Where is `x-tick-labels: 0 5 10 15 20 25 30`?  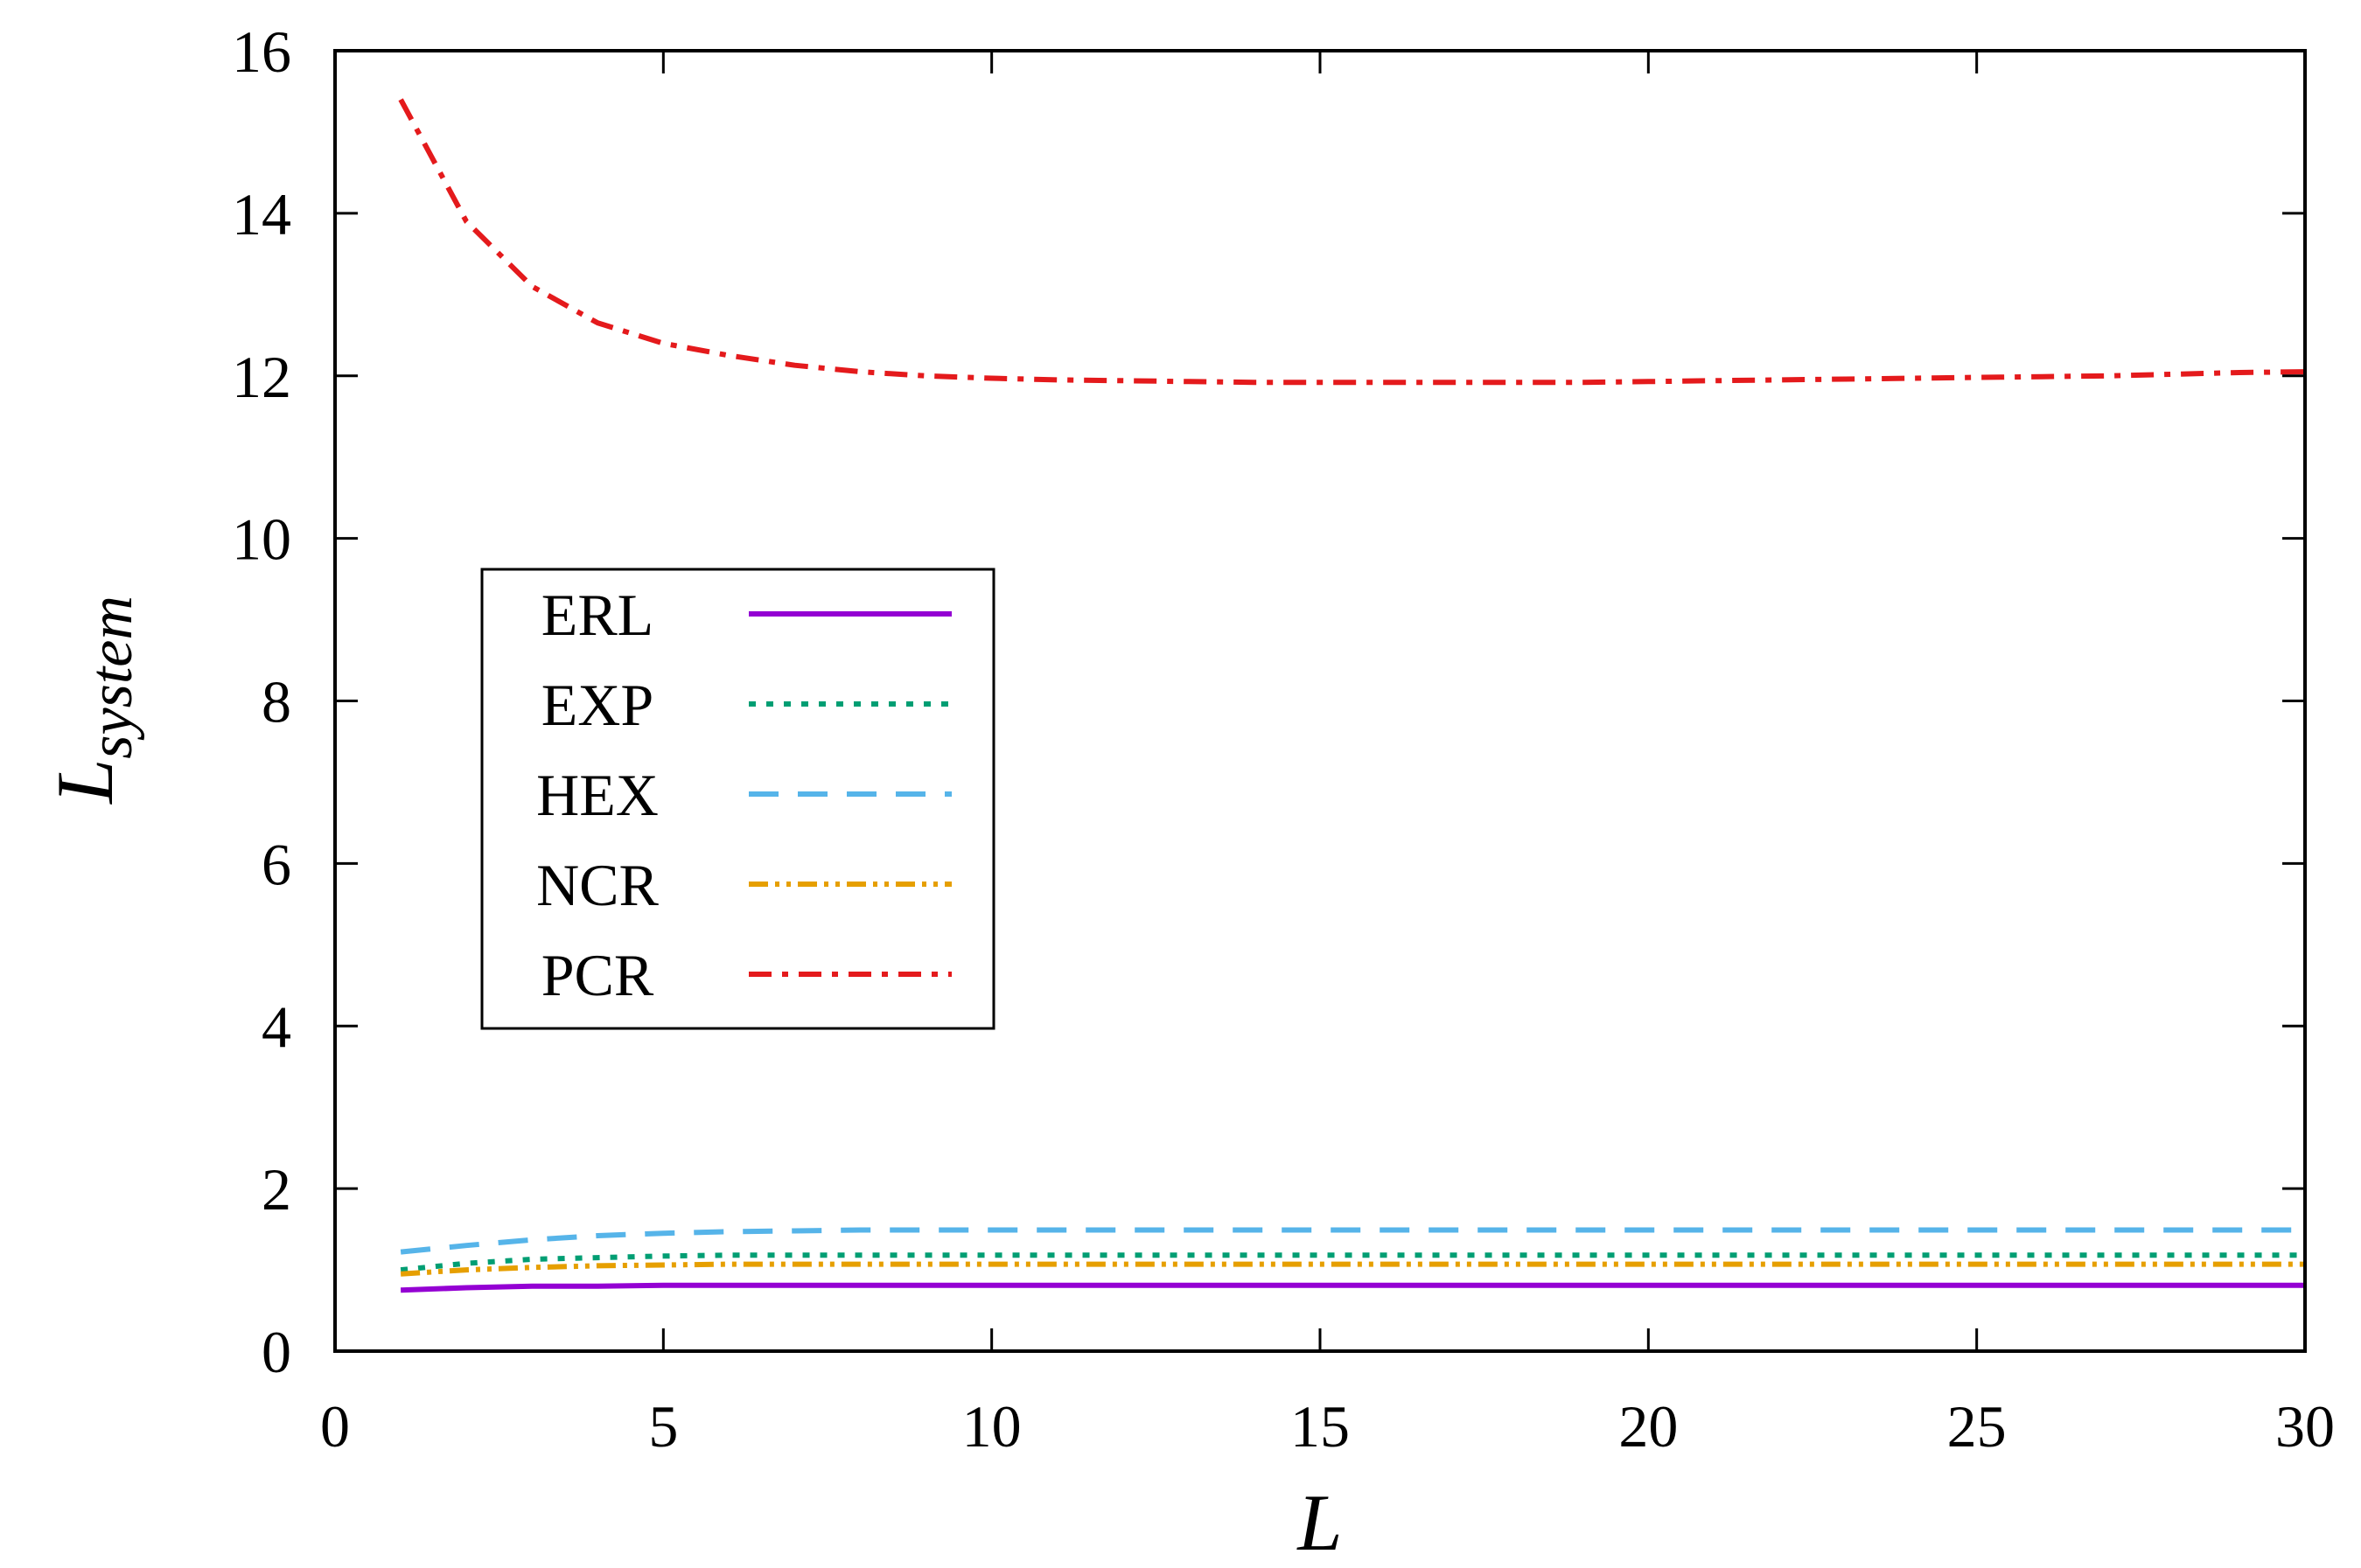 x-tick-labels: 0 5 10 15 20 25 30 is located at coordinates (1327, 1426).